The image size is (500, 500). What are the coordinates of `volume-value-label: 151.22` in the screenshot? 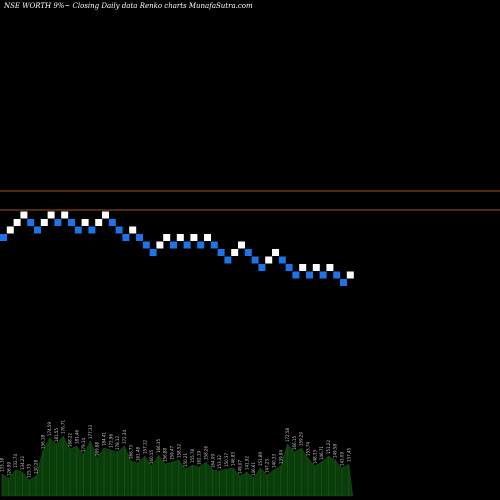 It's located at (328, 447).